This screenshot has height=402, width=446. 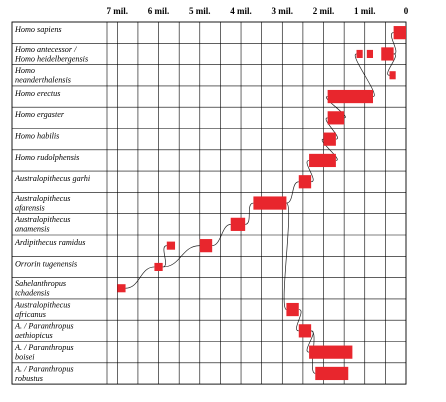 I want to click on species-label: A. / Paranthropus aethiopicus, so click(x=44, y=331).